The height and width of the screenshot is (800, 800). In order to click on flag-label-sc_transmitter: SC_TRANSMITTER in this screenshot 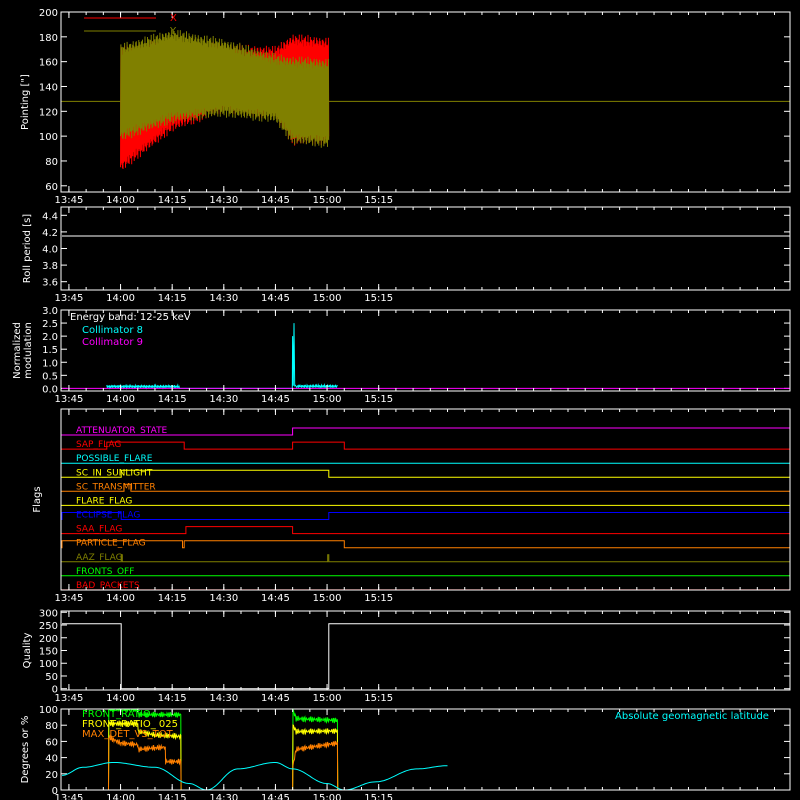, I will do `click(116, 487)`.